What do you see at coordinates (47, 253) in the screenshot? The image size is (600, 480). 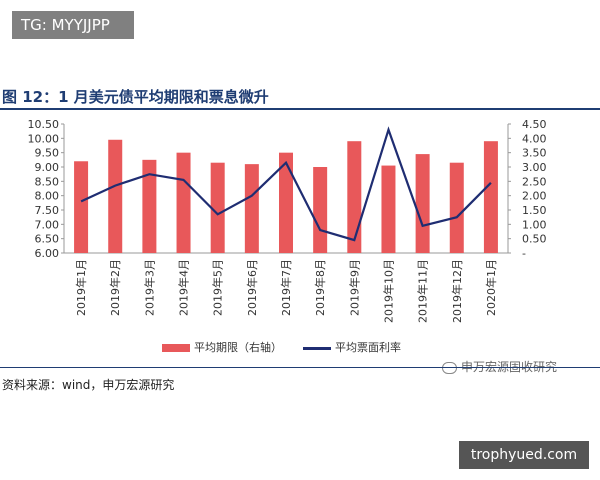 I see `left-axis-tick-label: 6.00` at bounding box center [47, 253].